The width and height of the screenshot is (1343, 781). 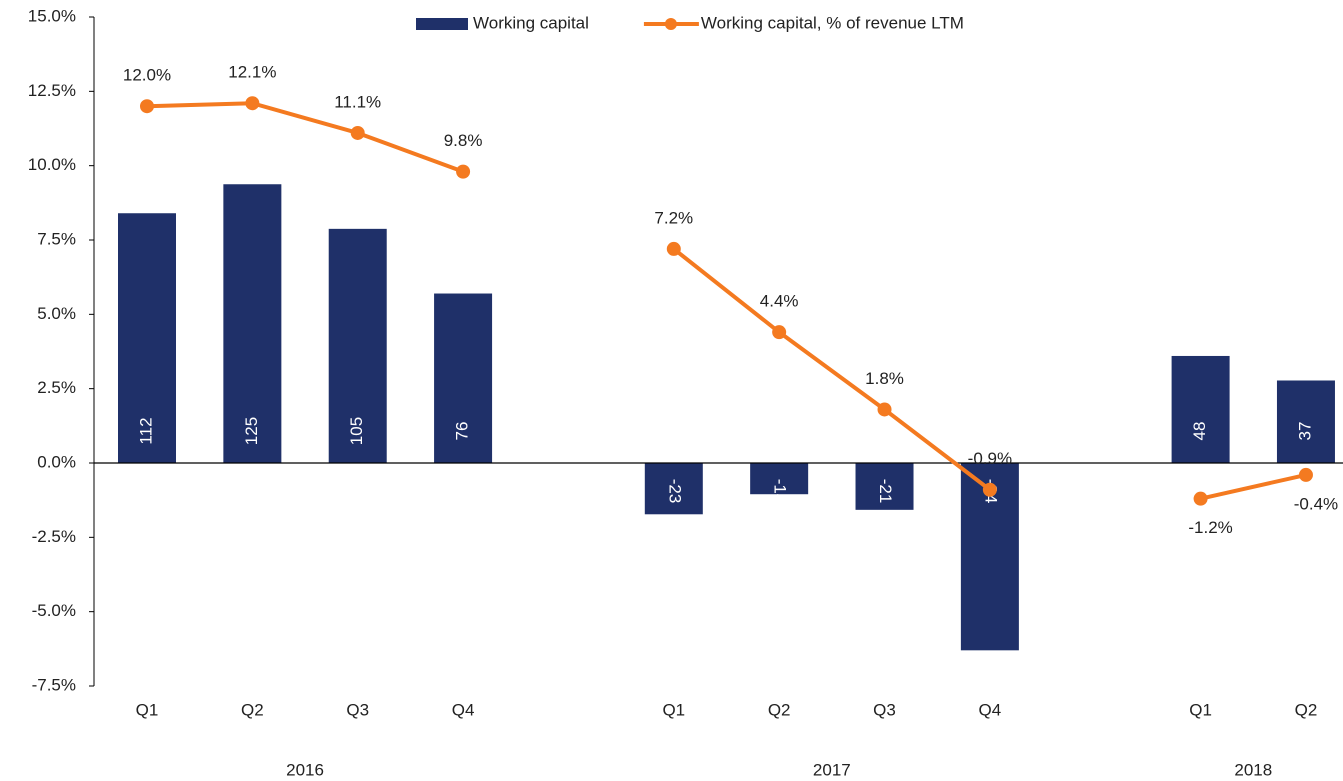 I want to click on y-tick-label: 5.0%, so click(x=56, y=313).